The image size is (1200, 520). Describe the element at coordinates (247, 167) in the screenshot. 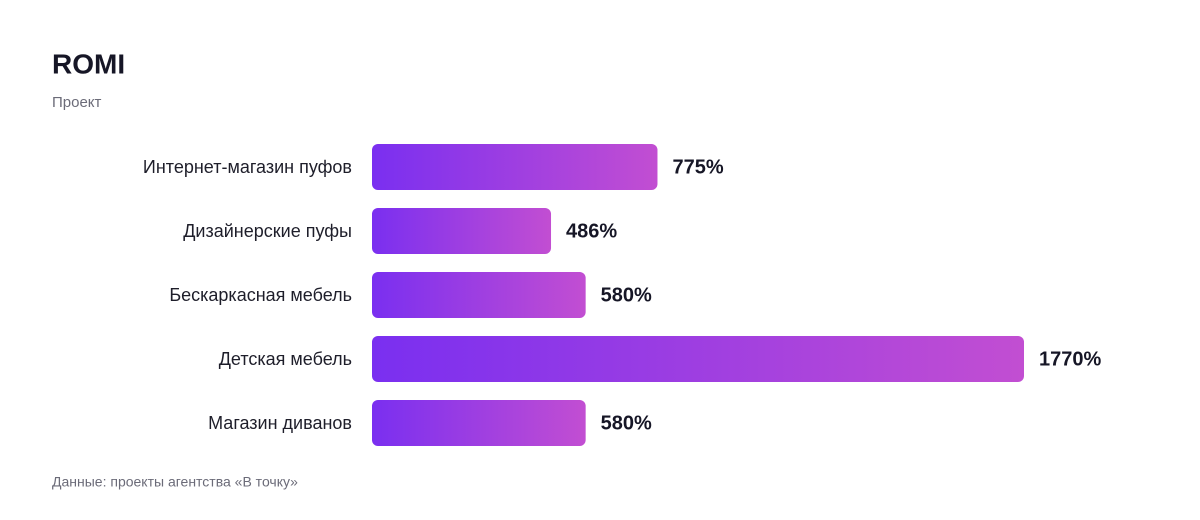

I see `category-label: Интернет-магазин пуфов` at that location.